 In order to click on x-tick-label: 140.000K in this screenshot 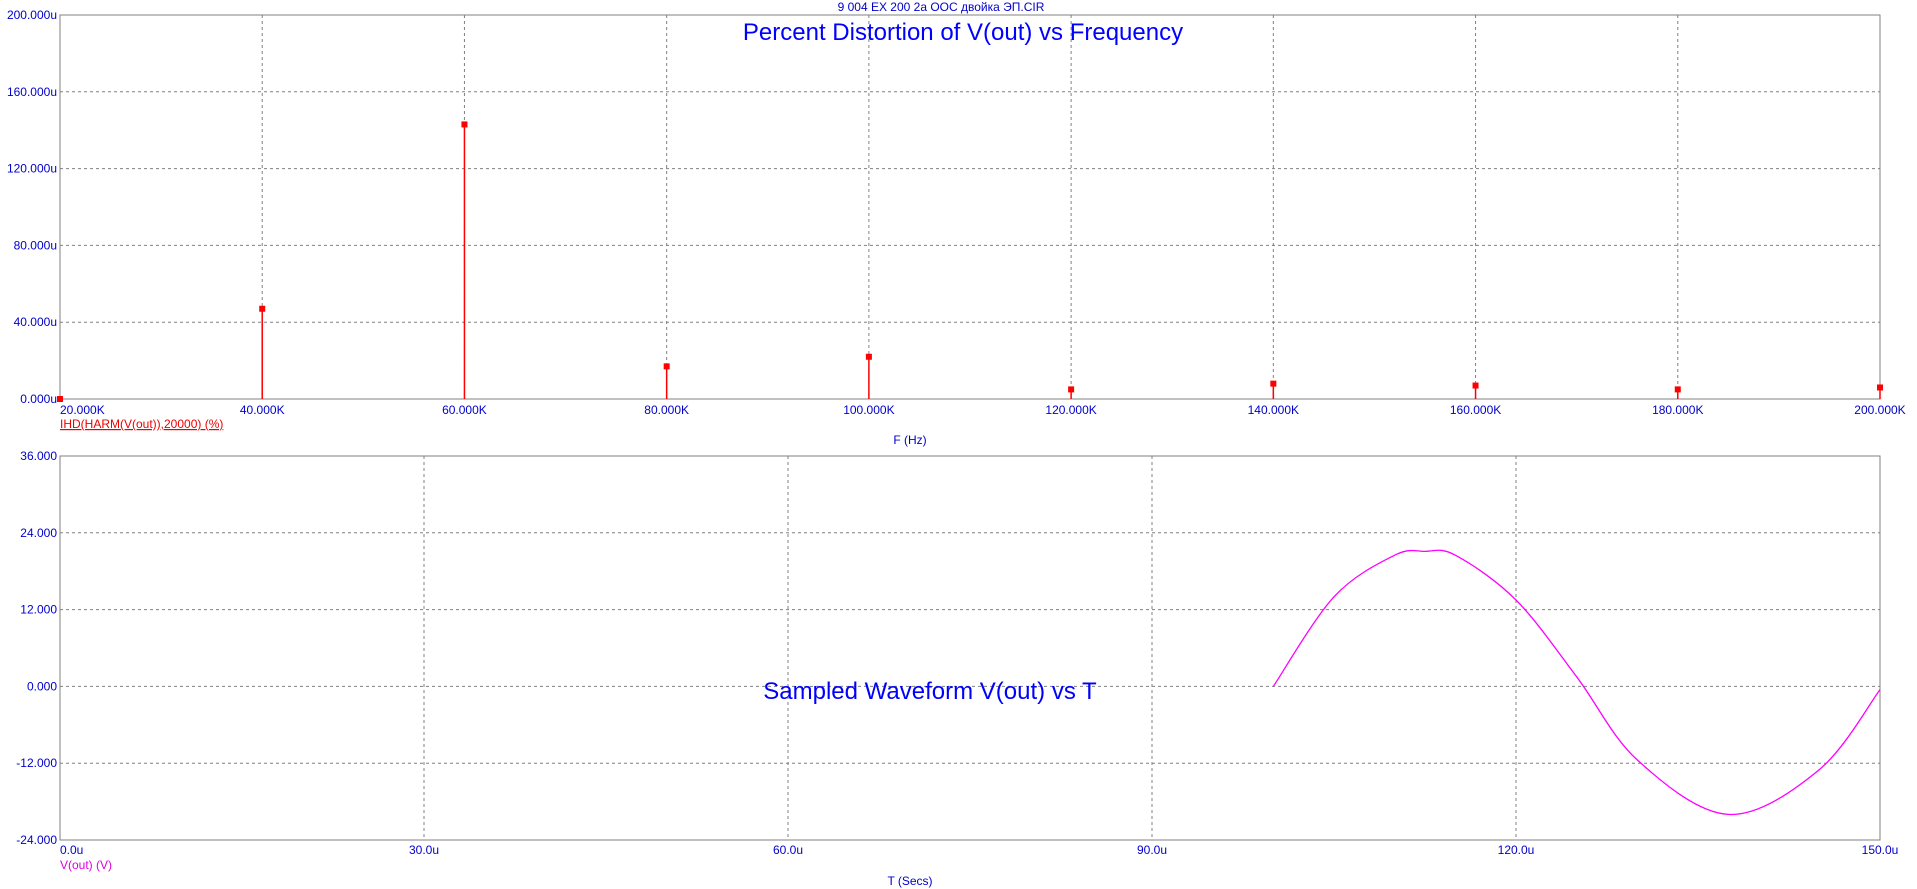, I will do `click(1273, 410)`.